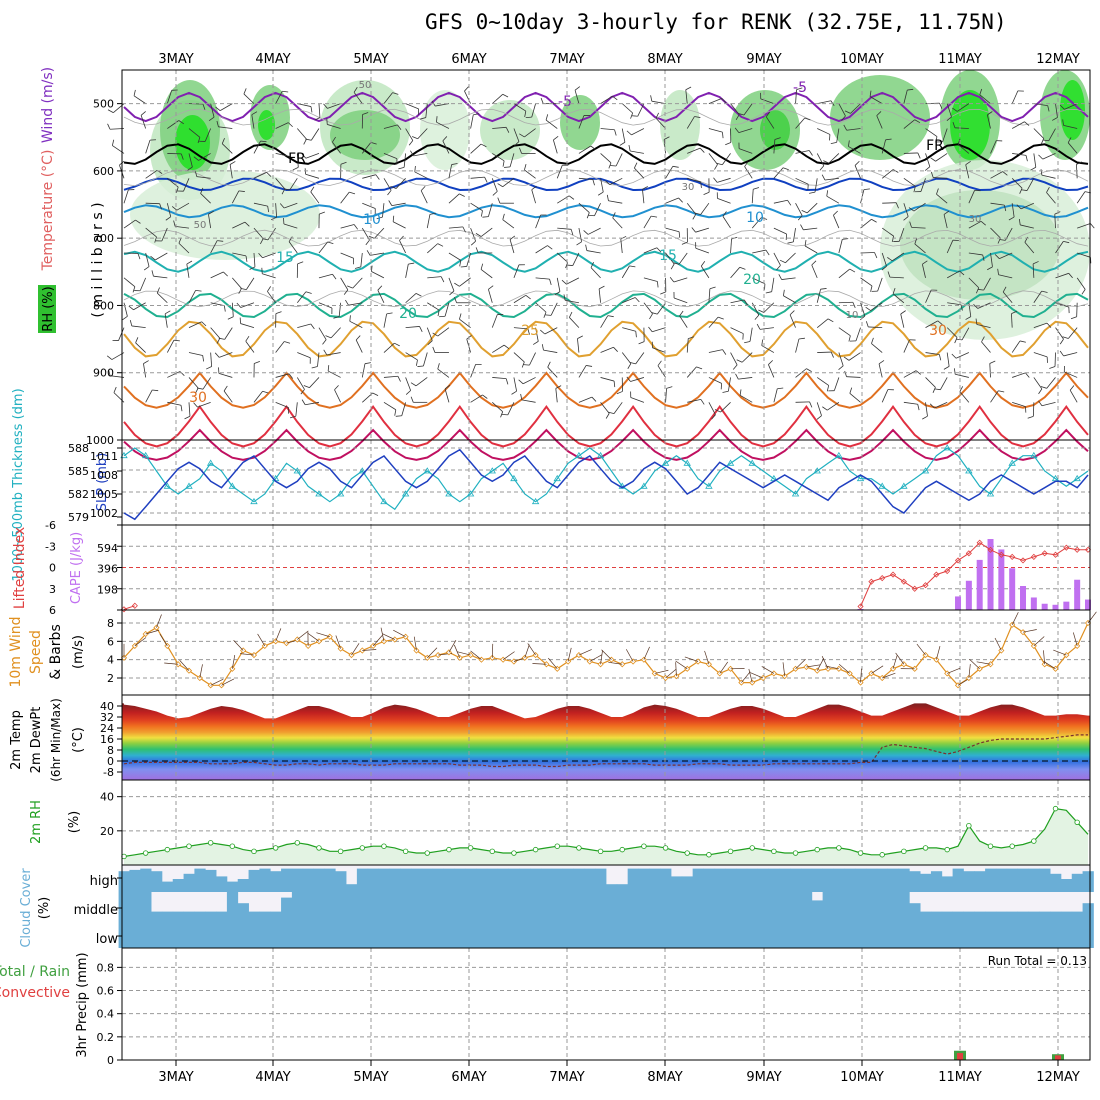 The height and width of the screenshot is (1100, 1100). Describe the element at coordinates (100, 440) in the screenshot. I see `y-tick-label: 1000` at that location.